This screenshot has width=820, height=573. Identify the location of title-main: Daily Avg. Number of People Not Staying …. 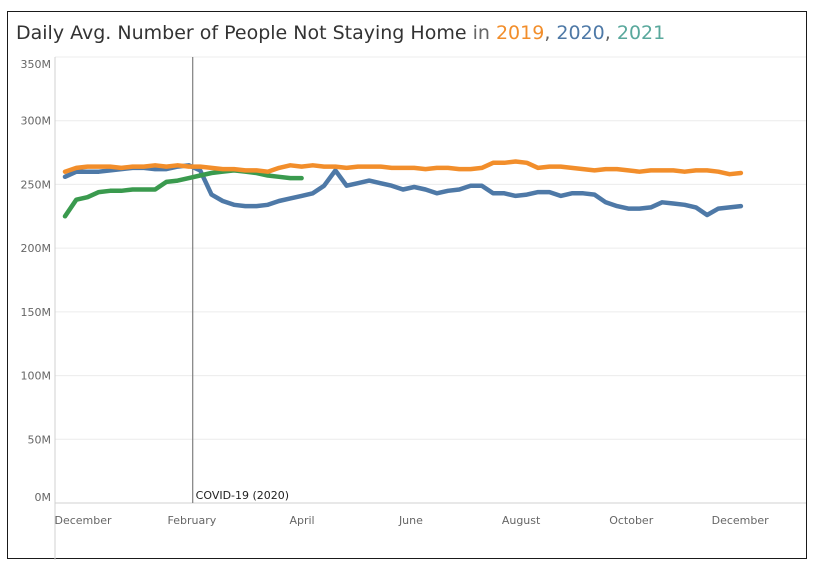
(241, 33).